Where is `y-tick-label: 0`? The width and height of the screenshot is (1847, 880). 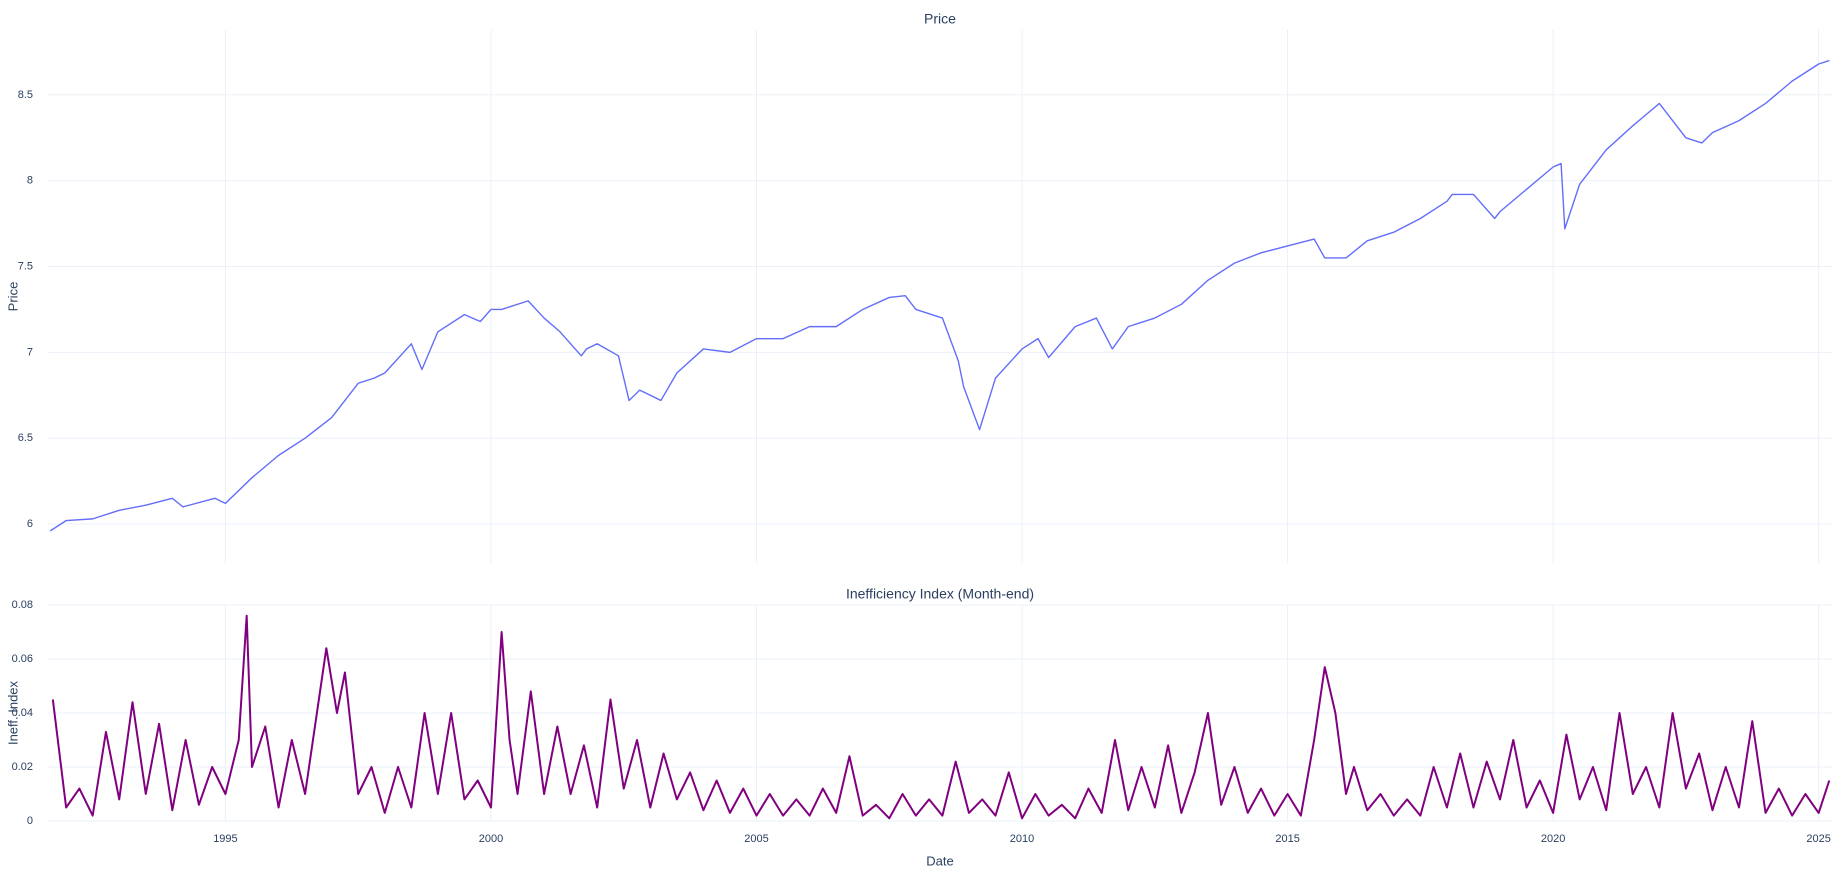 y-tick-label: 0 is located at coordinates (30, 821).